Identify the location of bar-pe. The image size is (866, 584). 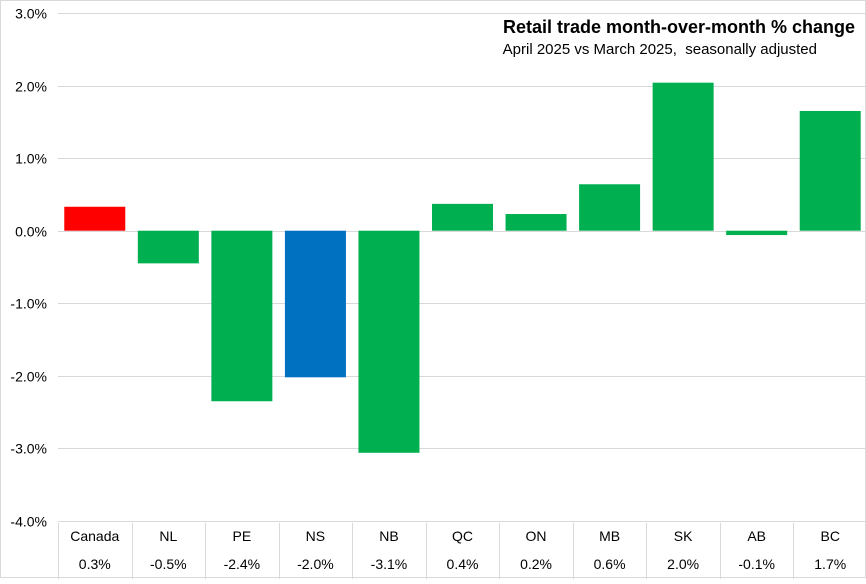
(241, 316).